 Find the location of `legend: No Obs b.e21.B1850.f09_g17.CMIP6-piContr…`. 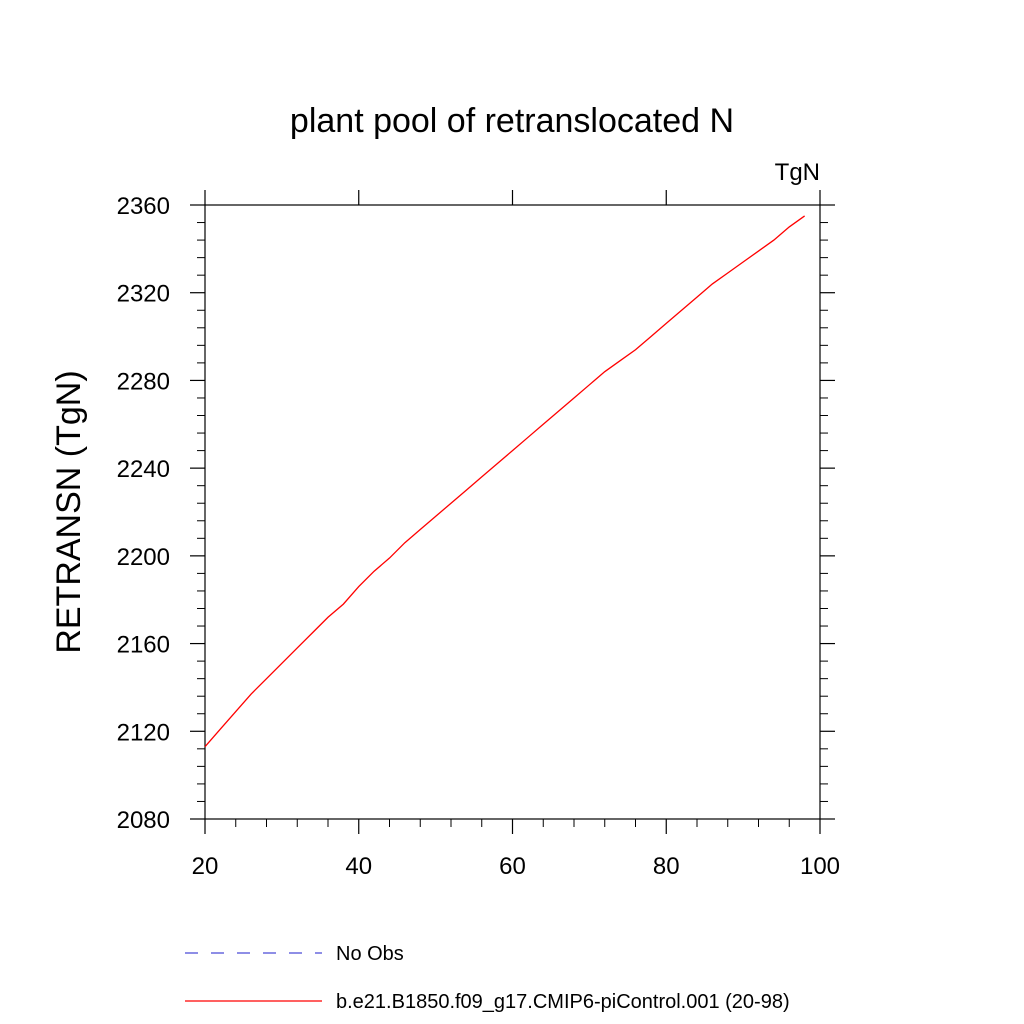

legend: No Obs b.e21.B1850.f09_g17.CMIP6-piContr… is located at coordinates (487, 978).